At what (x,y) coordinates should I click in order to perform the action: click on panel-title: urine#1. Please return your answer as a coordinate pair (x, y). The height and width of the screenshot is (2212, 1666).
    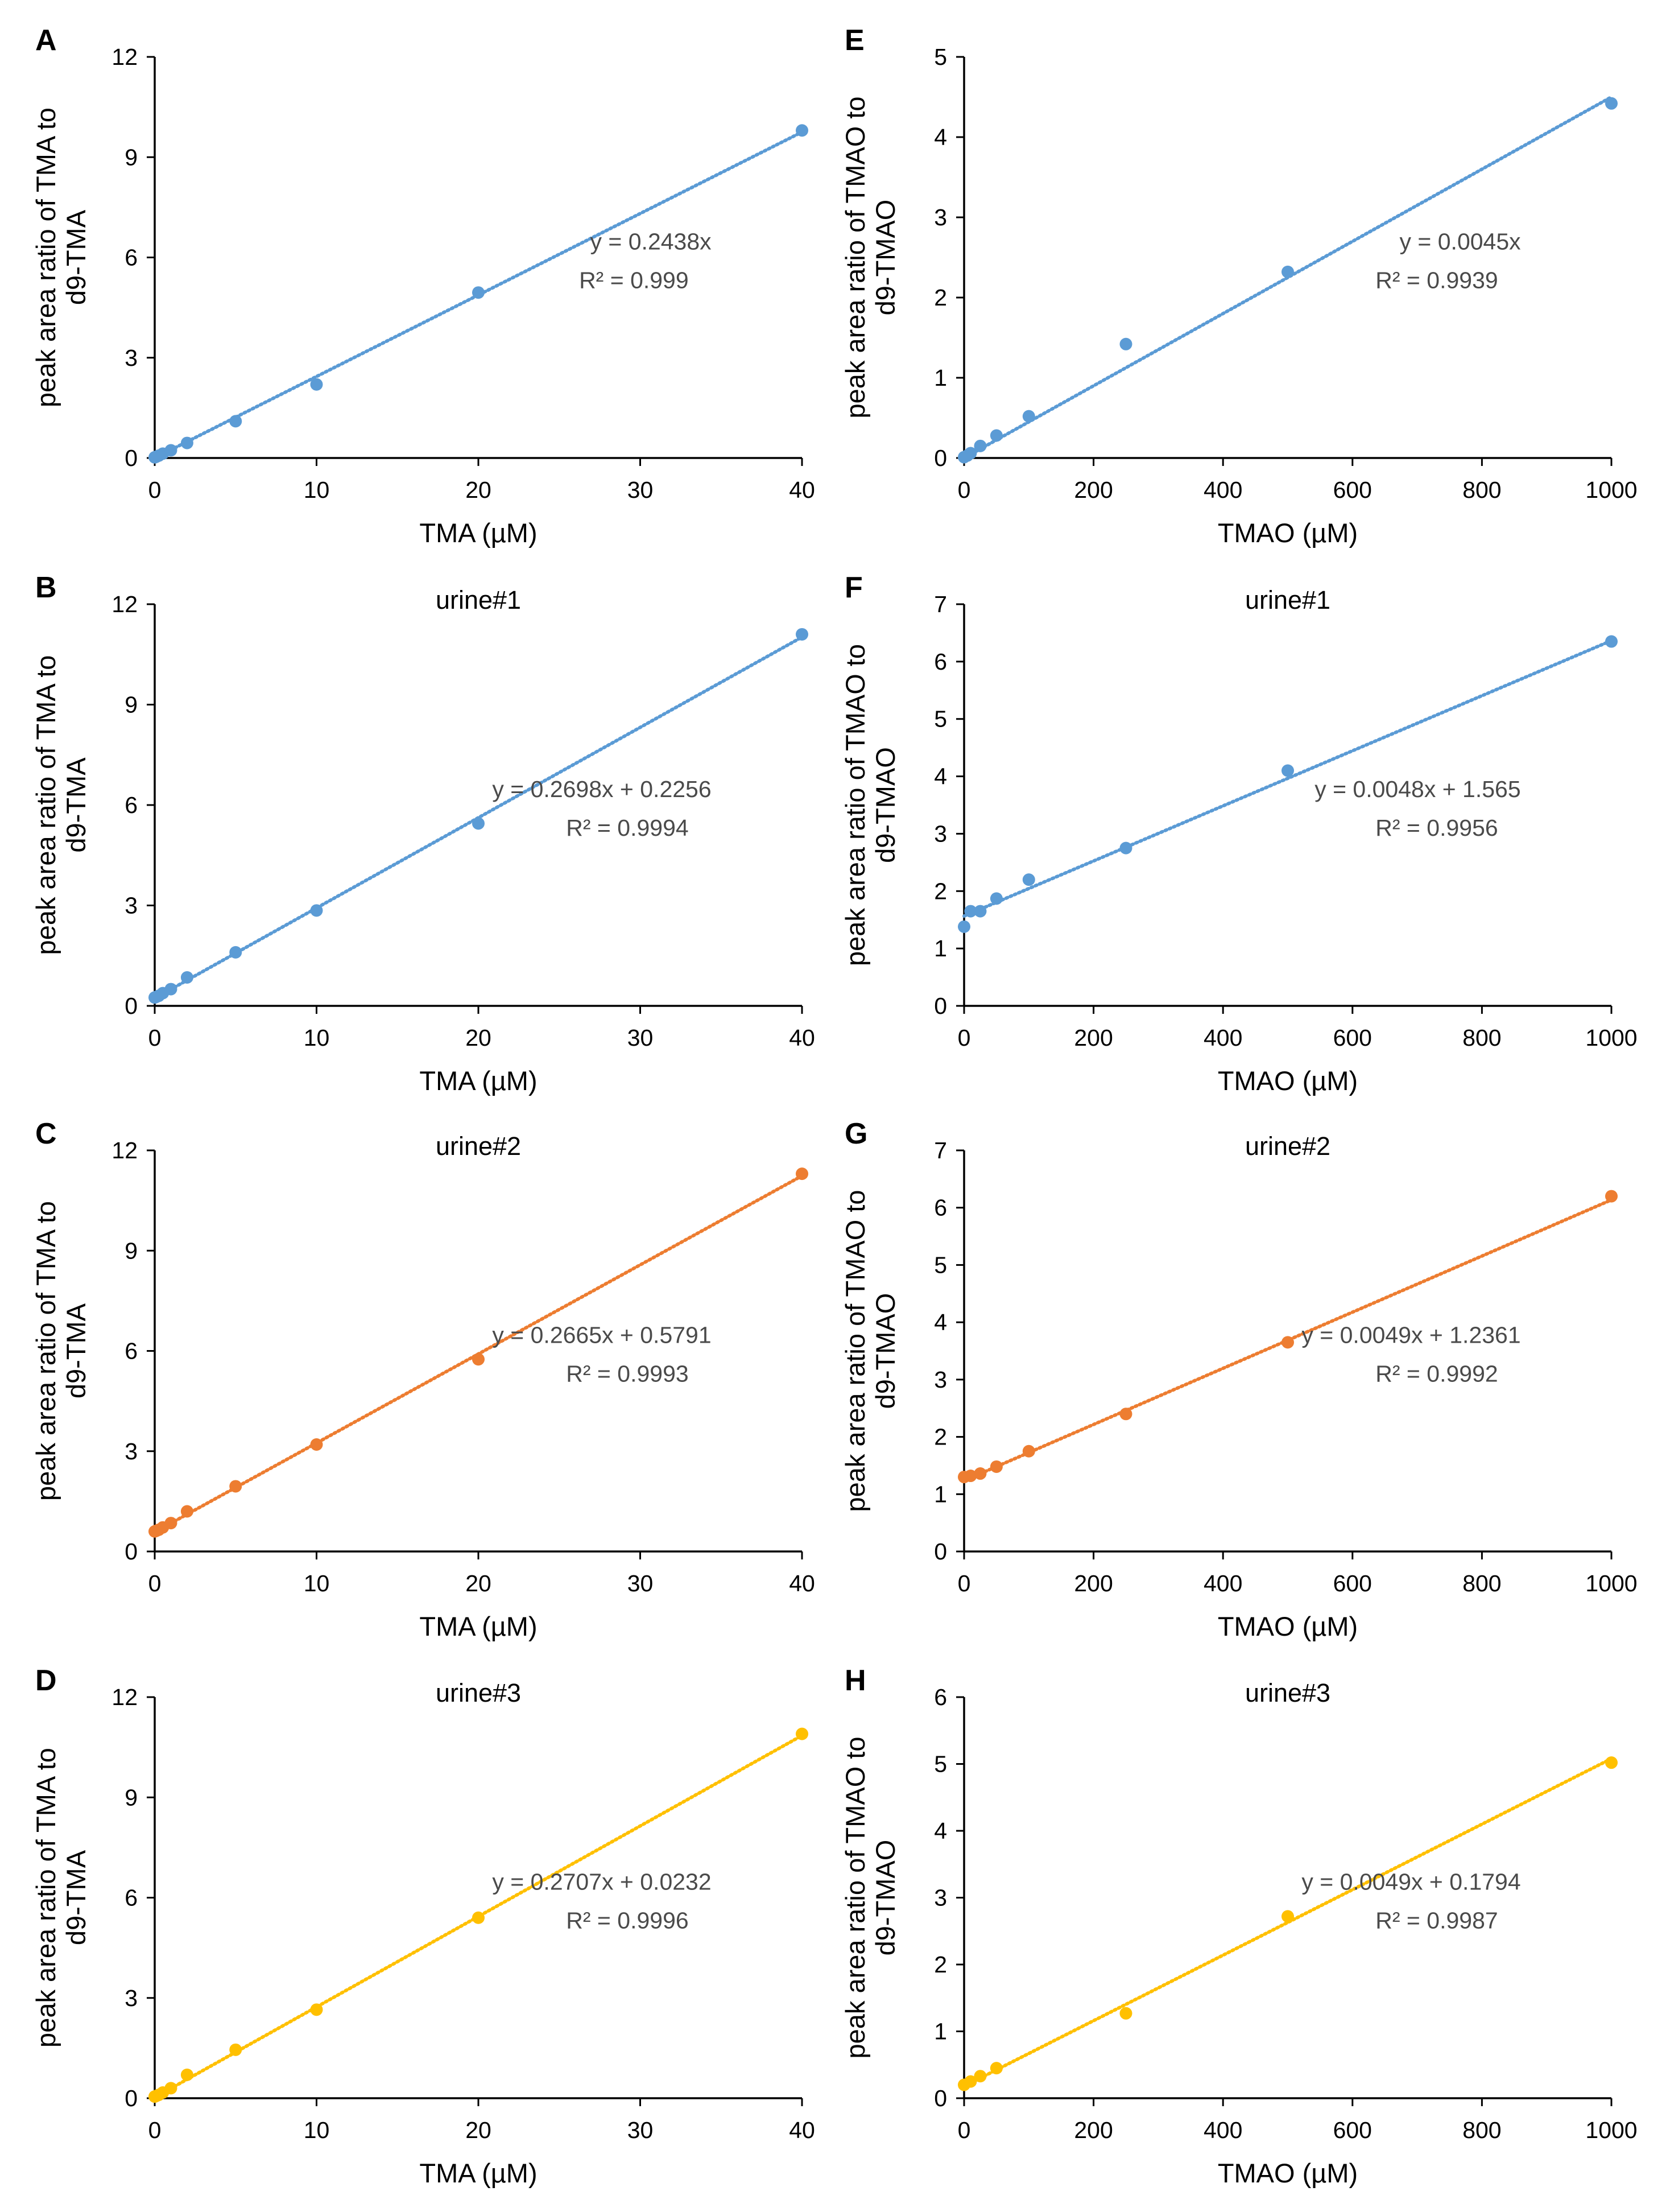
    Looking at the image, I should click on (1287, 600).